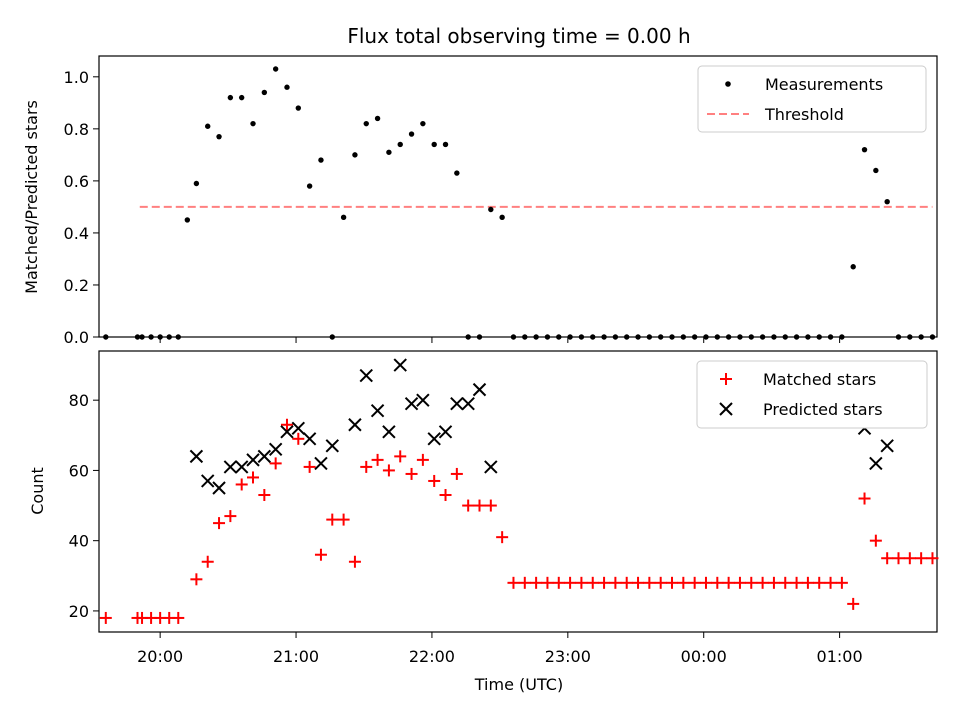 Image resolution: width=960 pixels, height=720 pixels. I want to click on top-legend-box, so click(812, 99).